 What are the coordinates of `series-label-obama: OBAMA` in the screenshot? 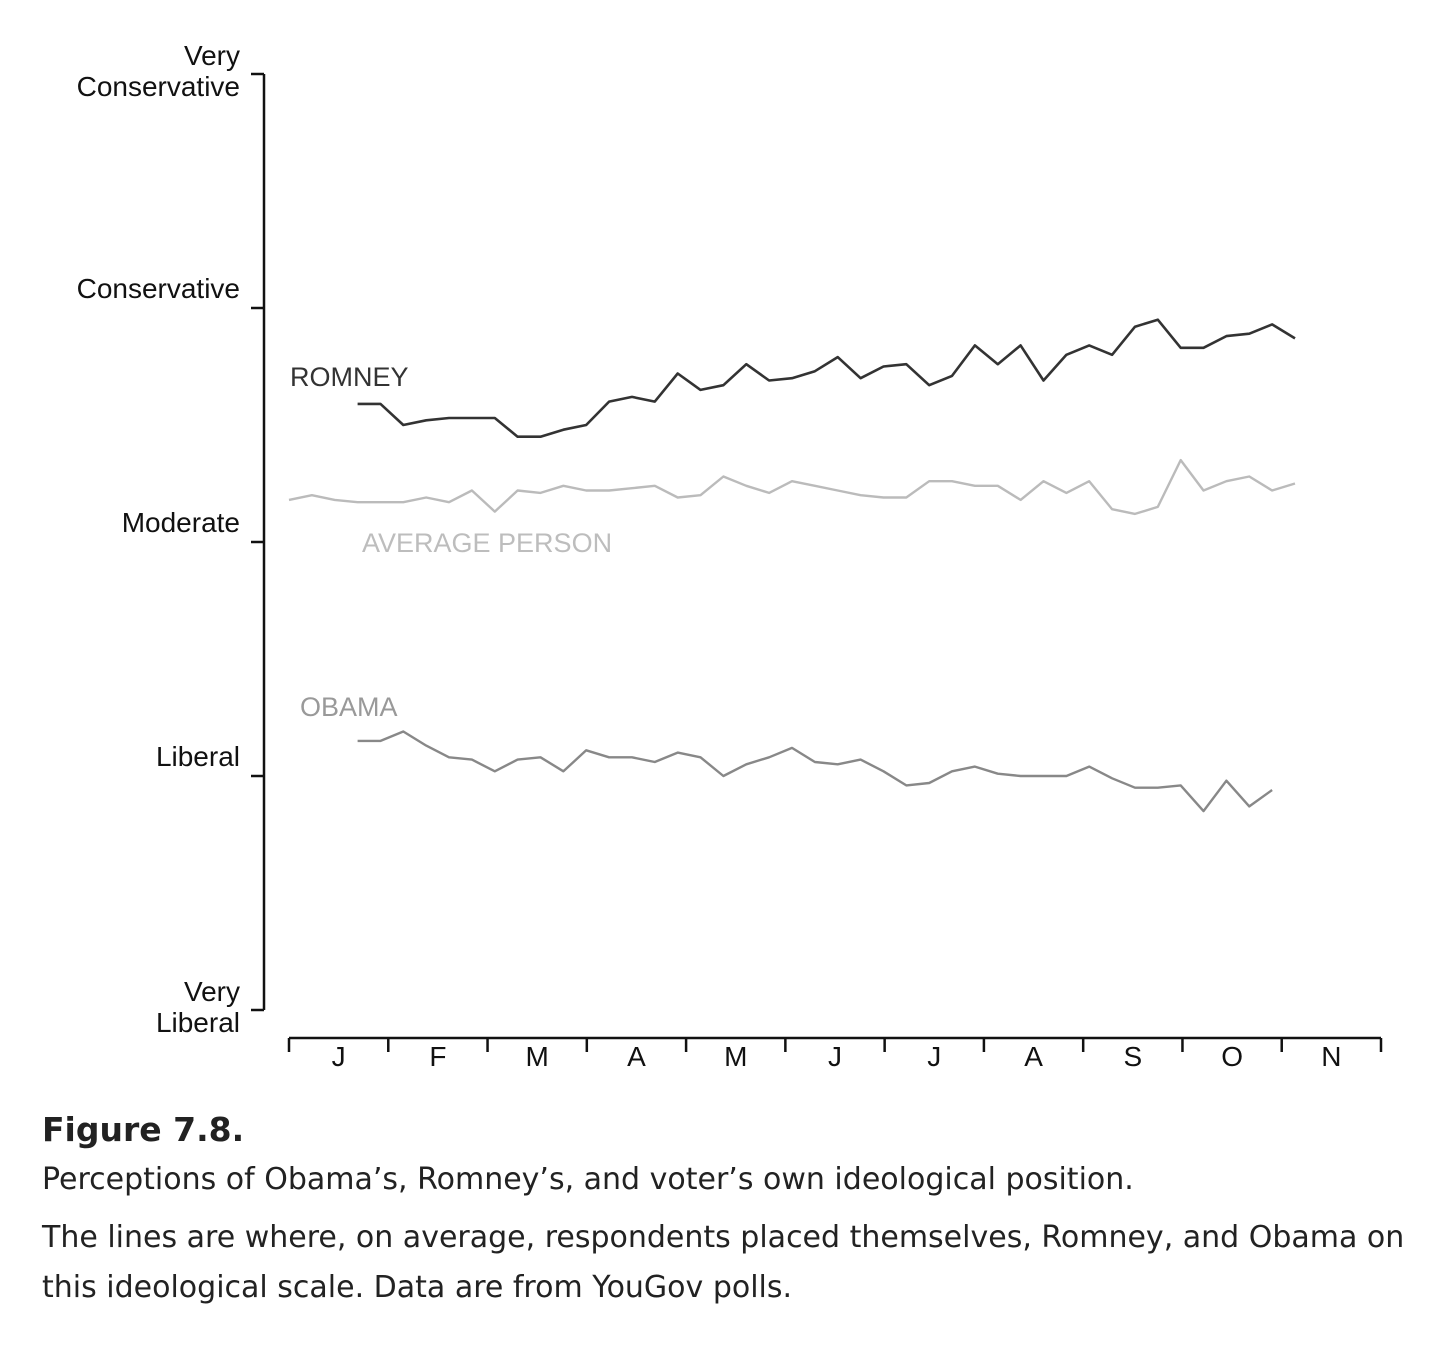 It's located at (349, 707).